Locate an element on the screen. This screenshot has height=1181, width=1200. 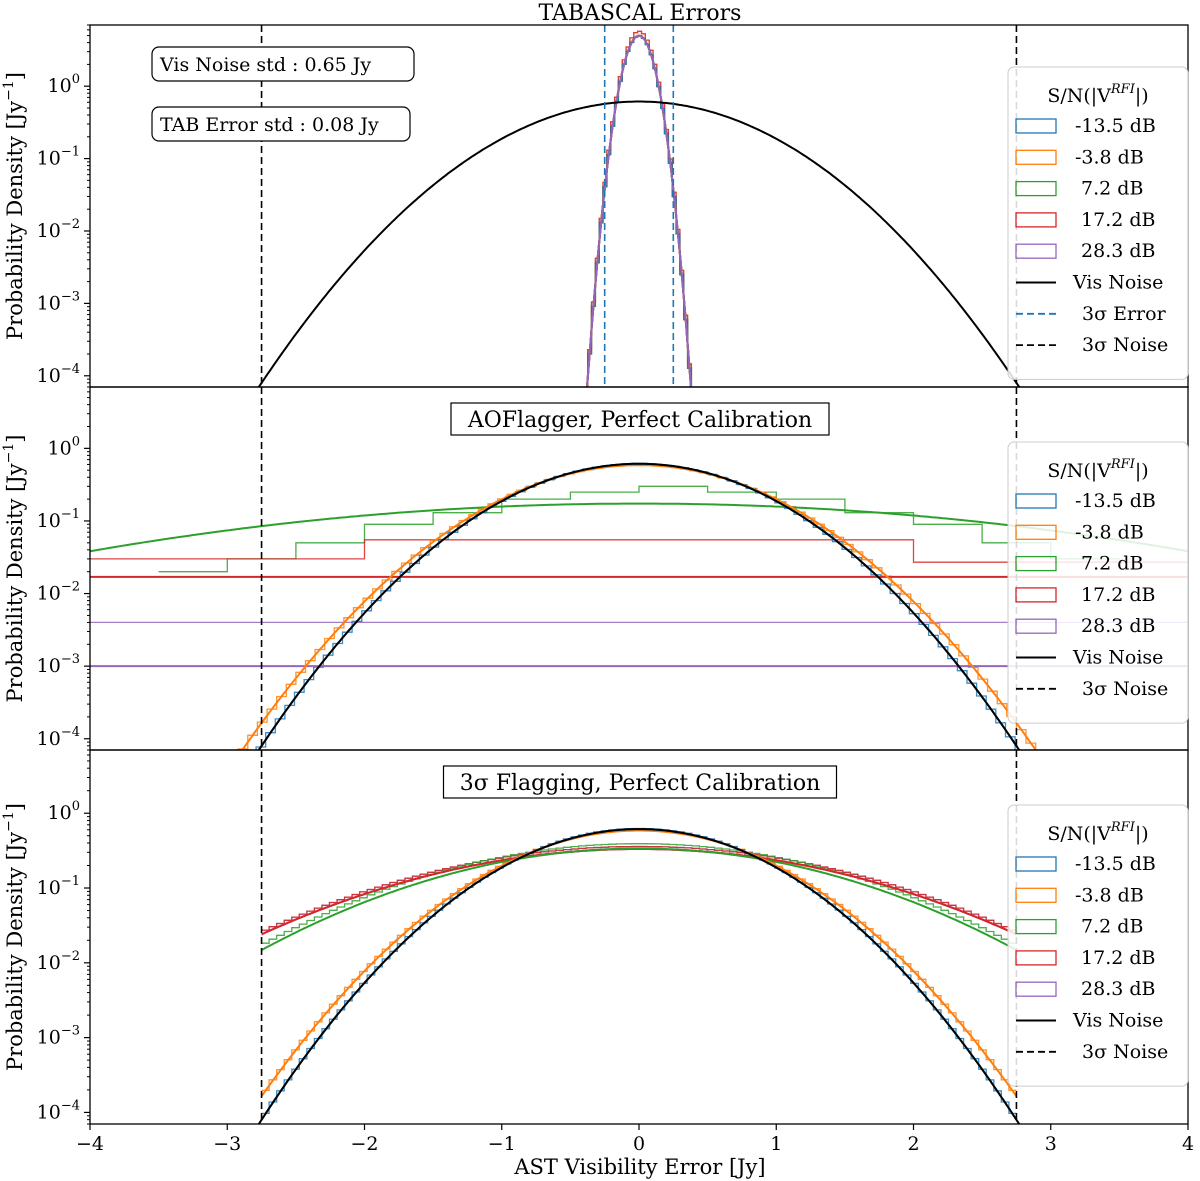
legend-label-error: 3σ Error is located at coordinates (1124, 314).